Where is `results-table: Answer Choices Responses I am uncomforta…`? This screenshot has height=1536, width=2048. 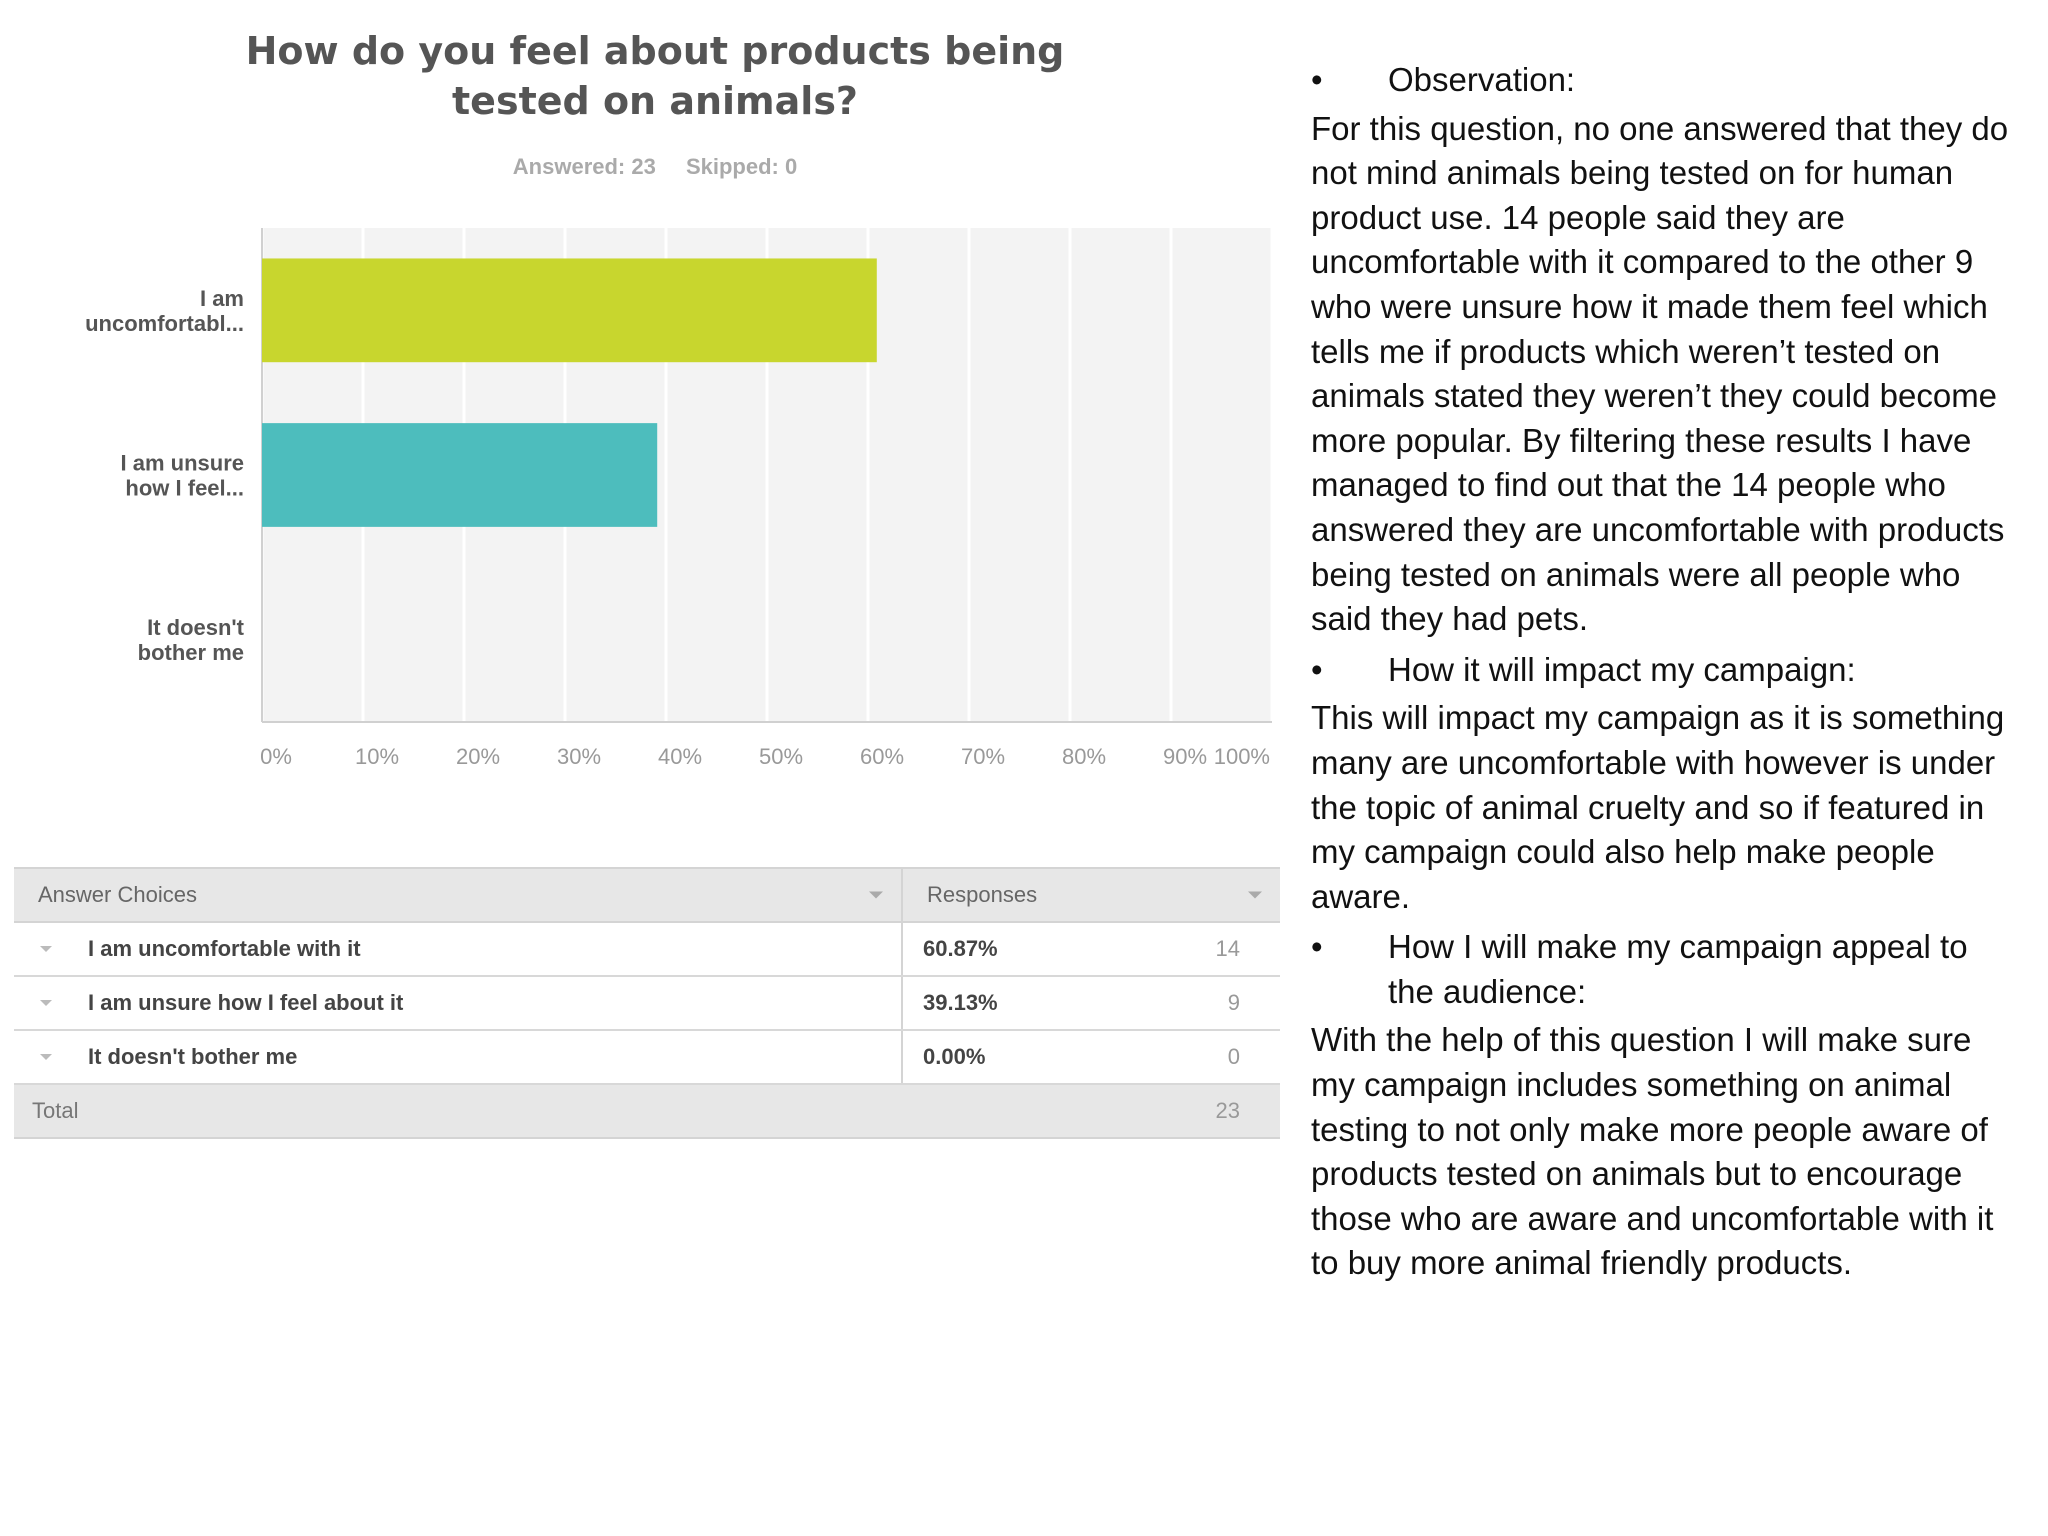
results-table: Answer Choices Responses I am uncomforta… is located at coordinates (647, 1003).